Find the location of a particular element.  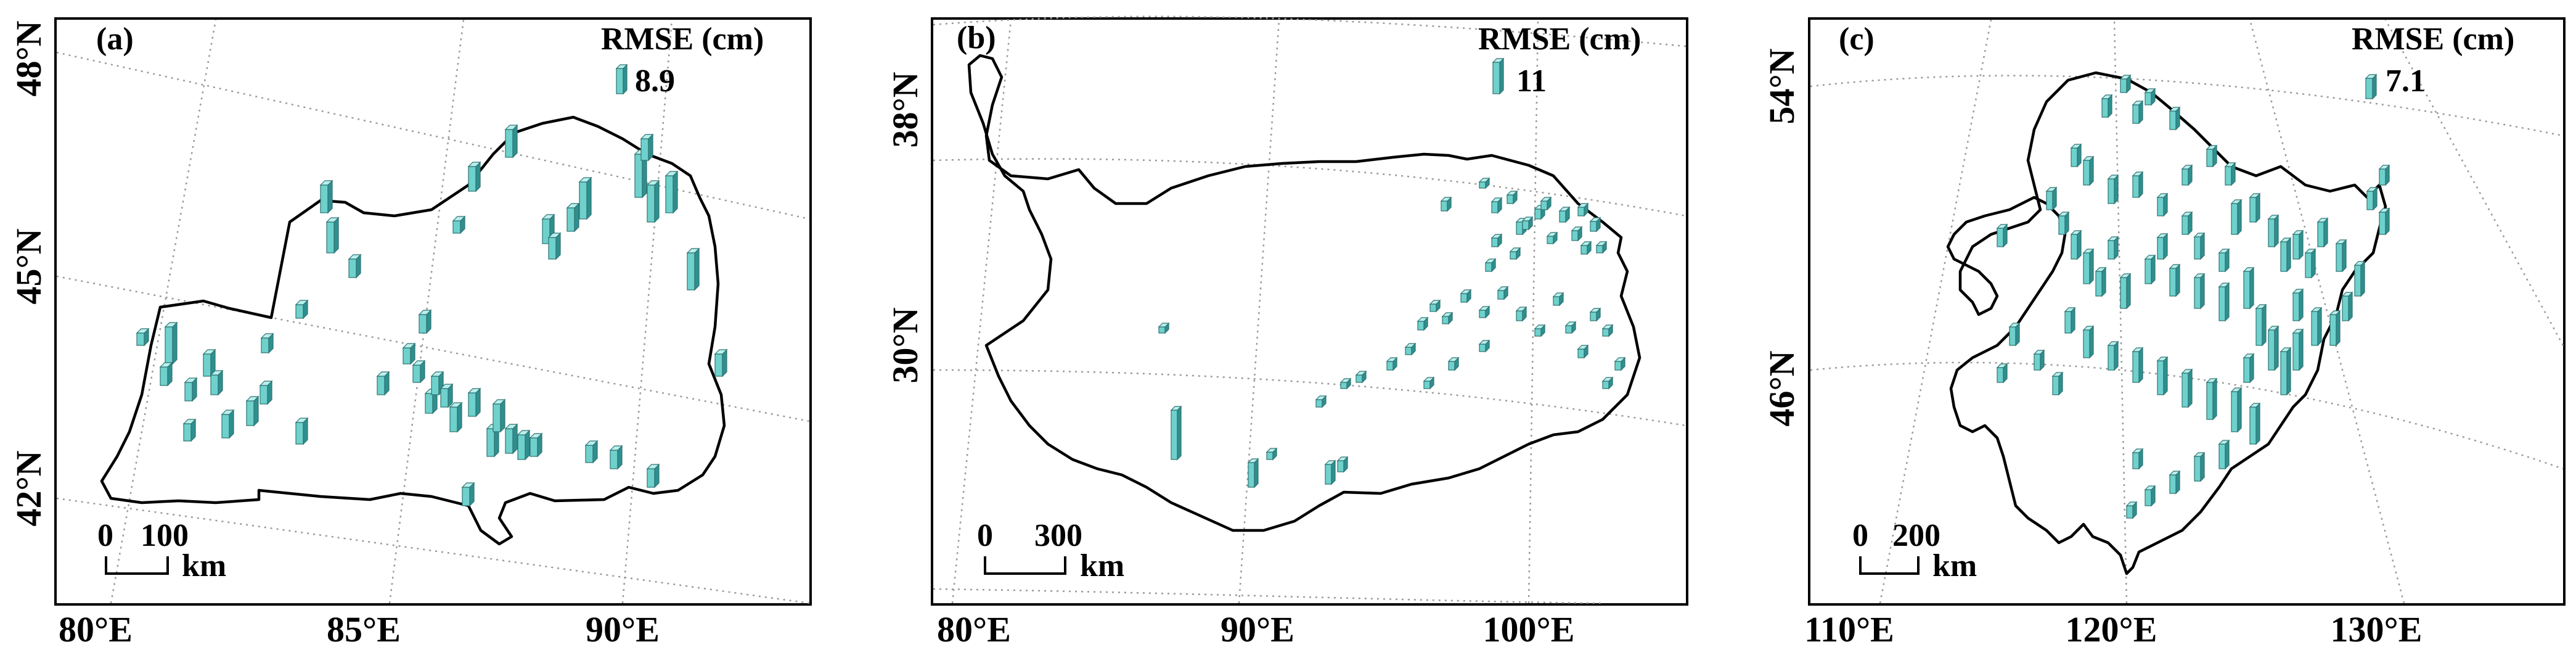

panel-label-b: (b) is located at coordinates (976, 38).